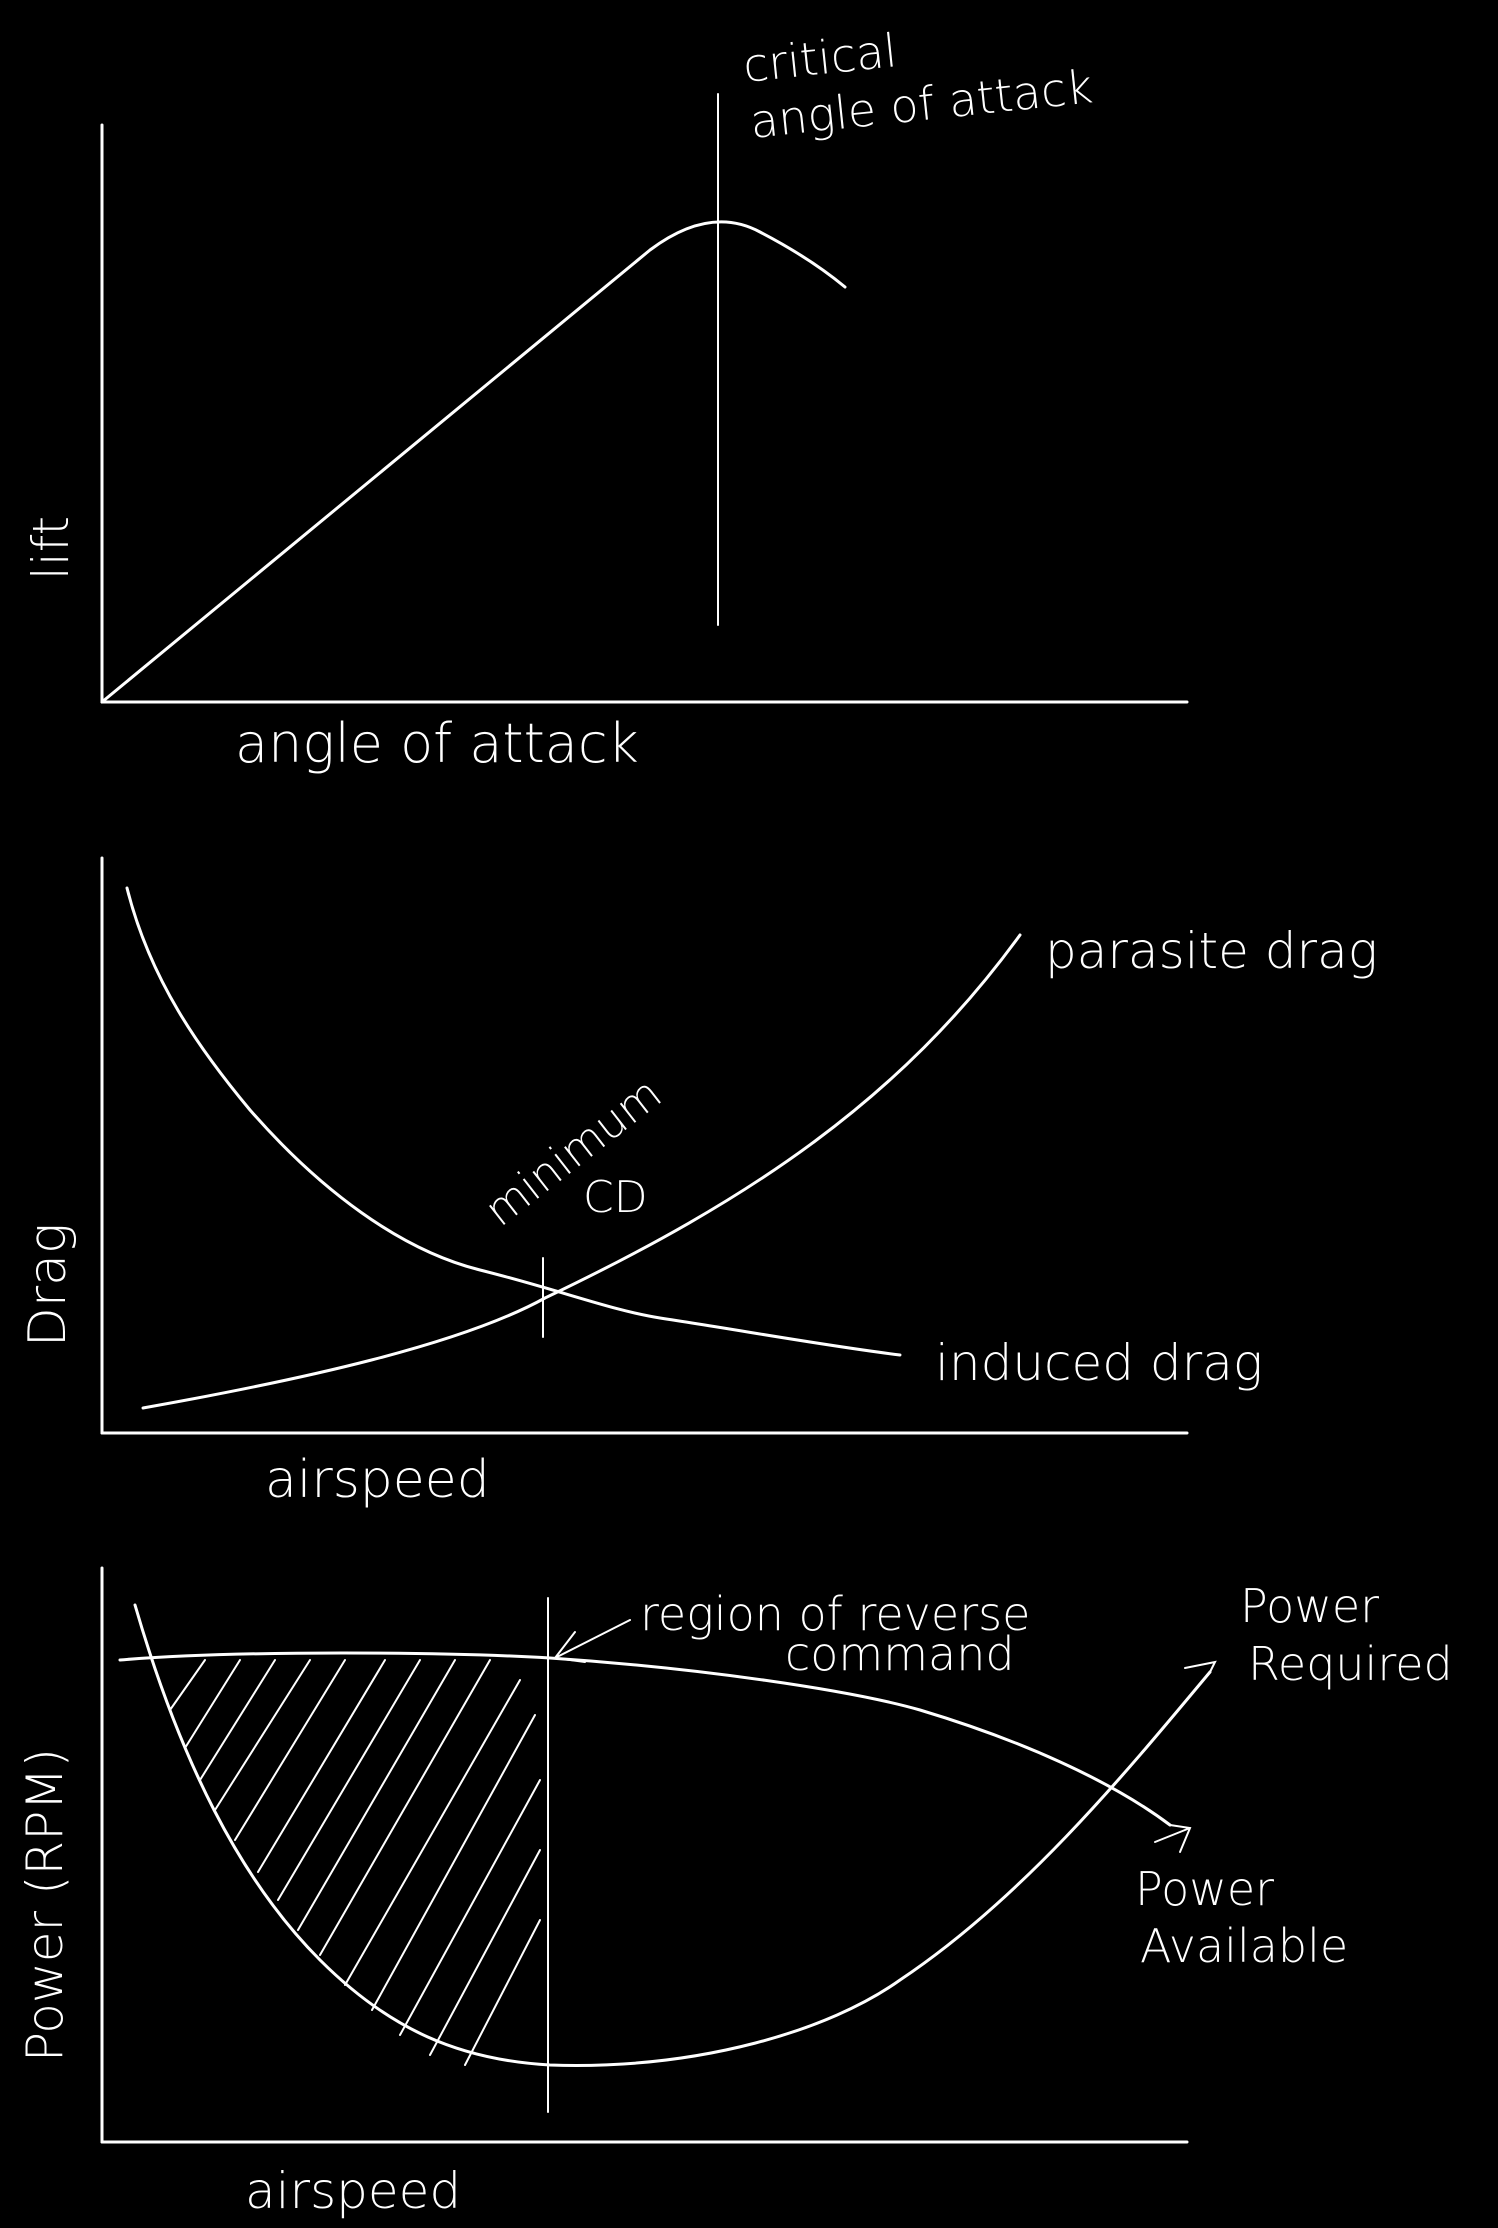 This screenshot has height=2228, width=1498. Describe the element at coordinates (377, 1480) in the screenshot. I see `drag-x-label: airspeed` at that location.